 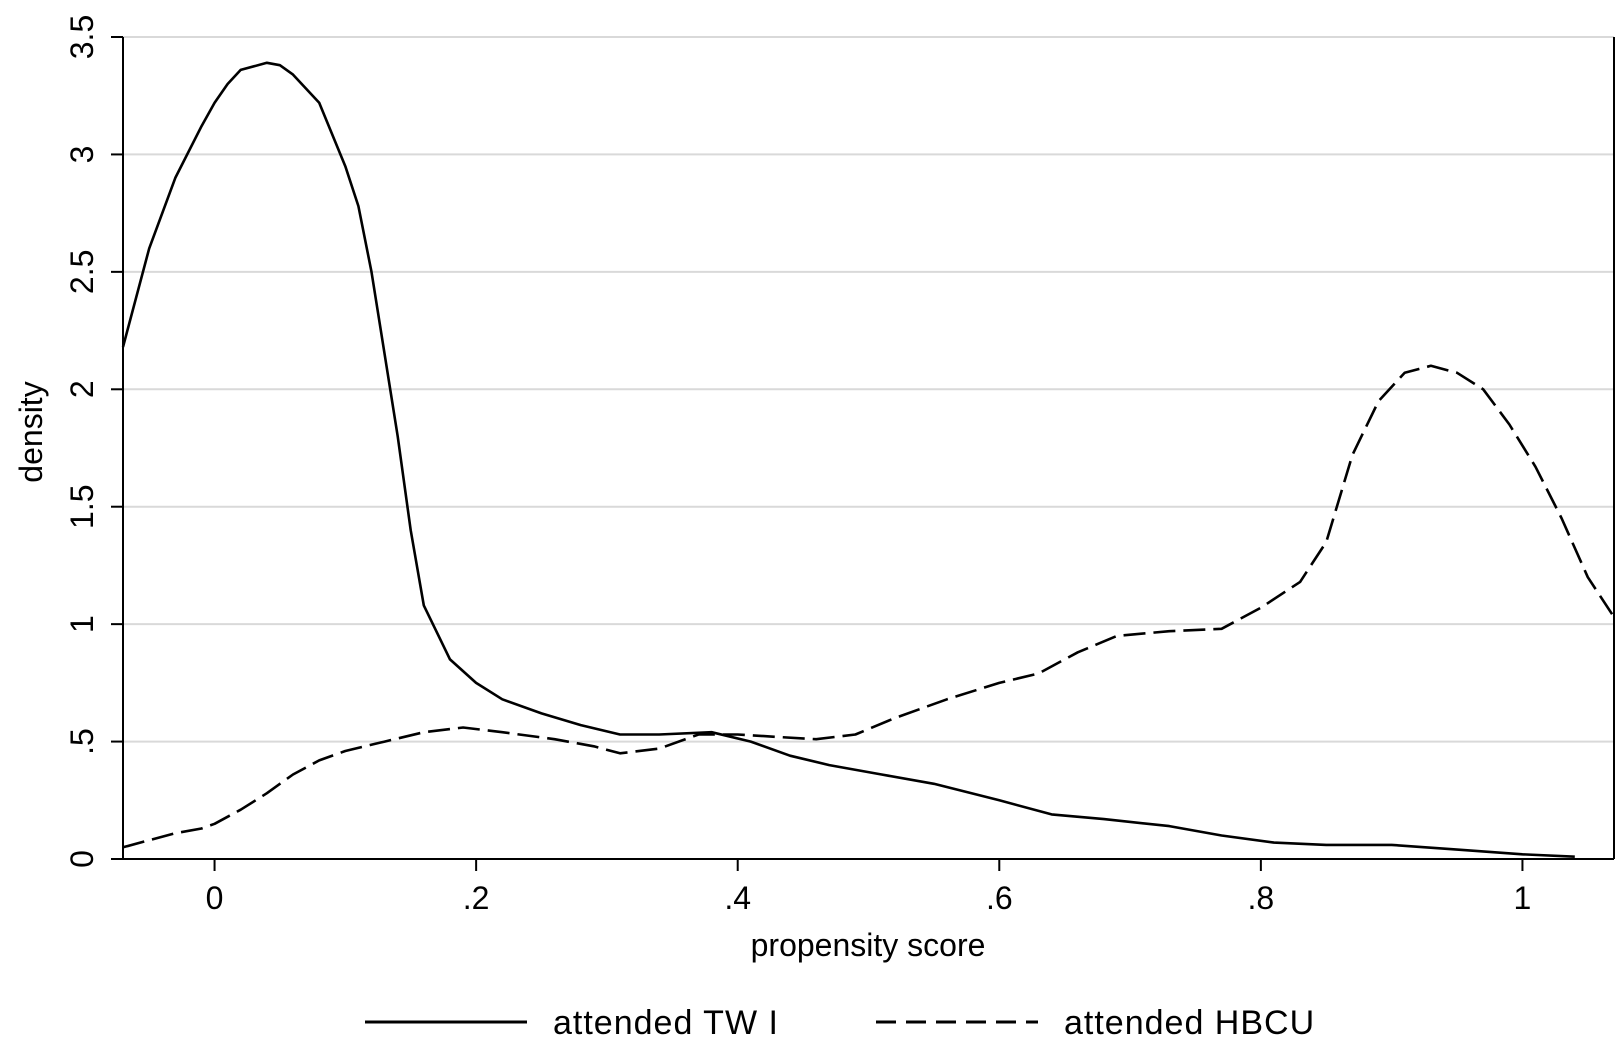 What do you see at coordinates (82, 624) in the screenshot?
I see `y-tick-label-2: 1` at bounding box center [82, 624].